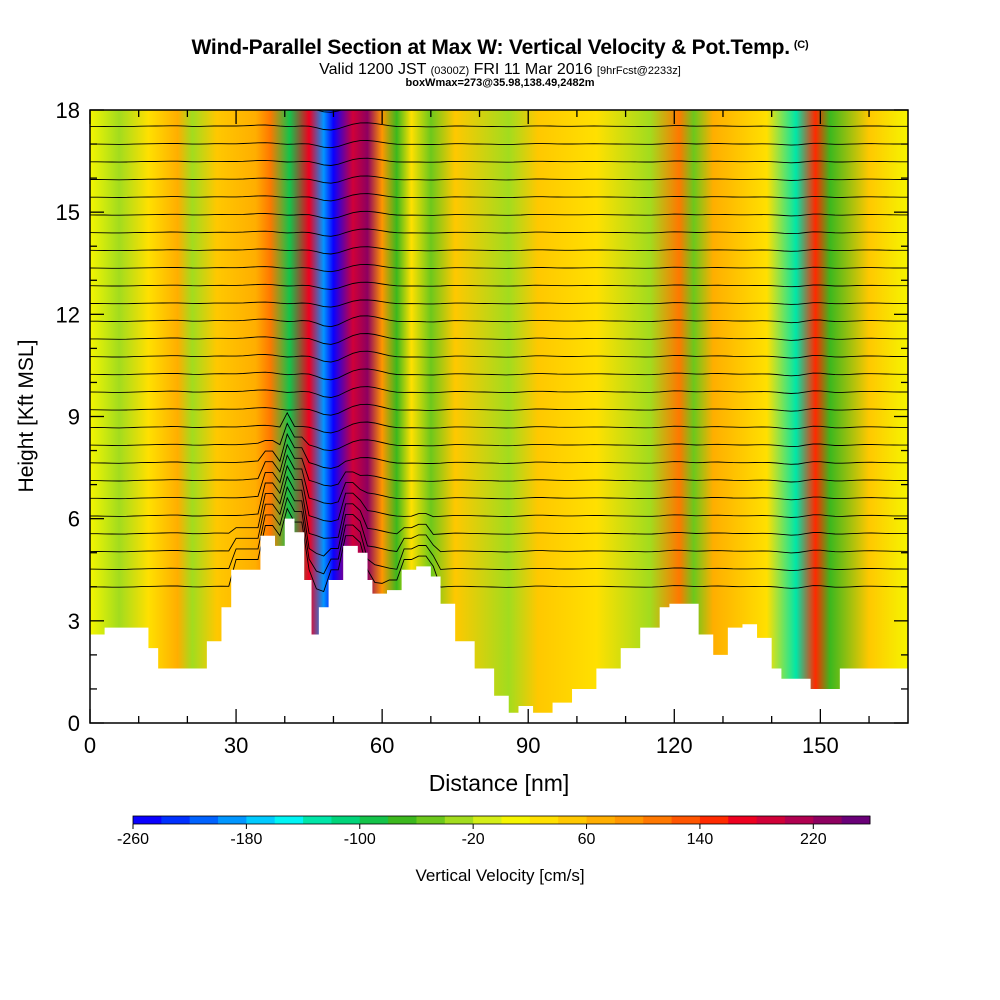 The height and width of the screenshot is (1000, 1000). Describe the element at coordinates (74, 519) in the screenshot. I see `y-tick-label: 6` at that location.